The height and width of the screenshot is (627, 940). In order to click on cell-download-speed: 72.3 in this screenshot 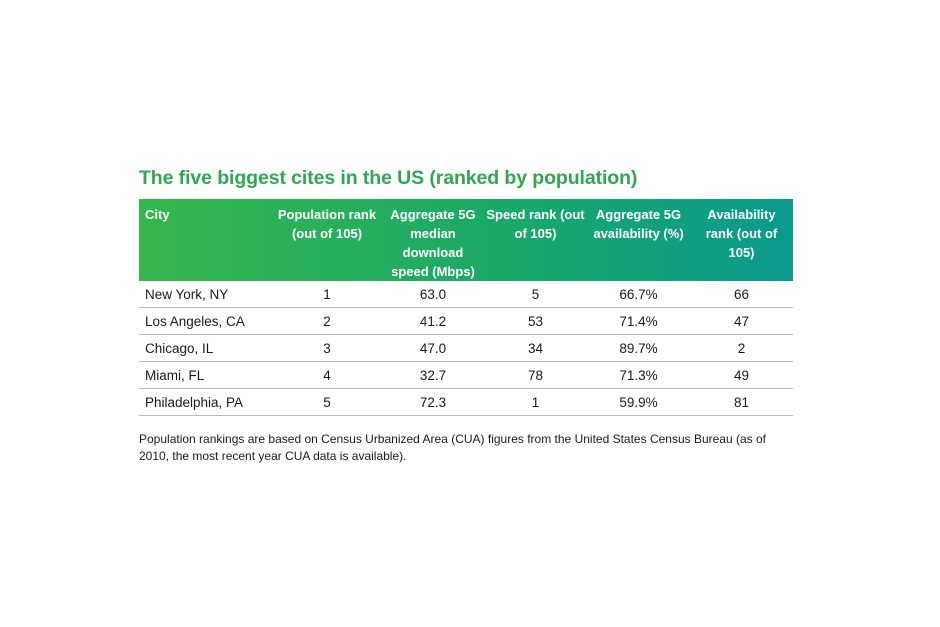, I will do `click(433, 402)`.